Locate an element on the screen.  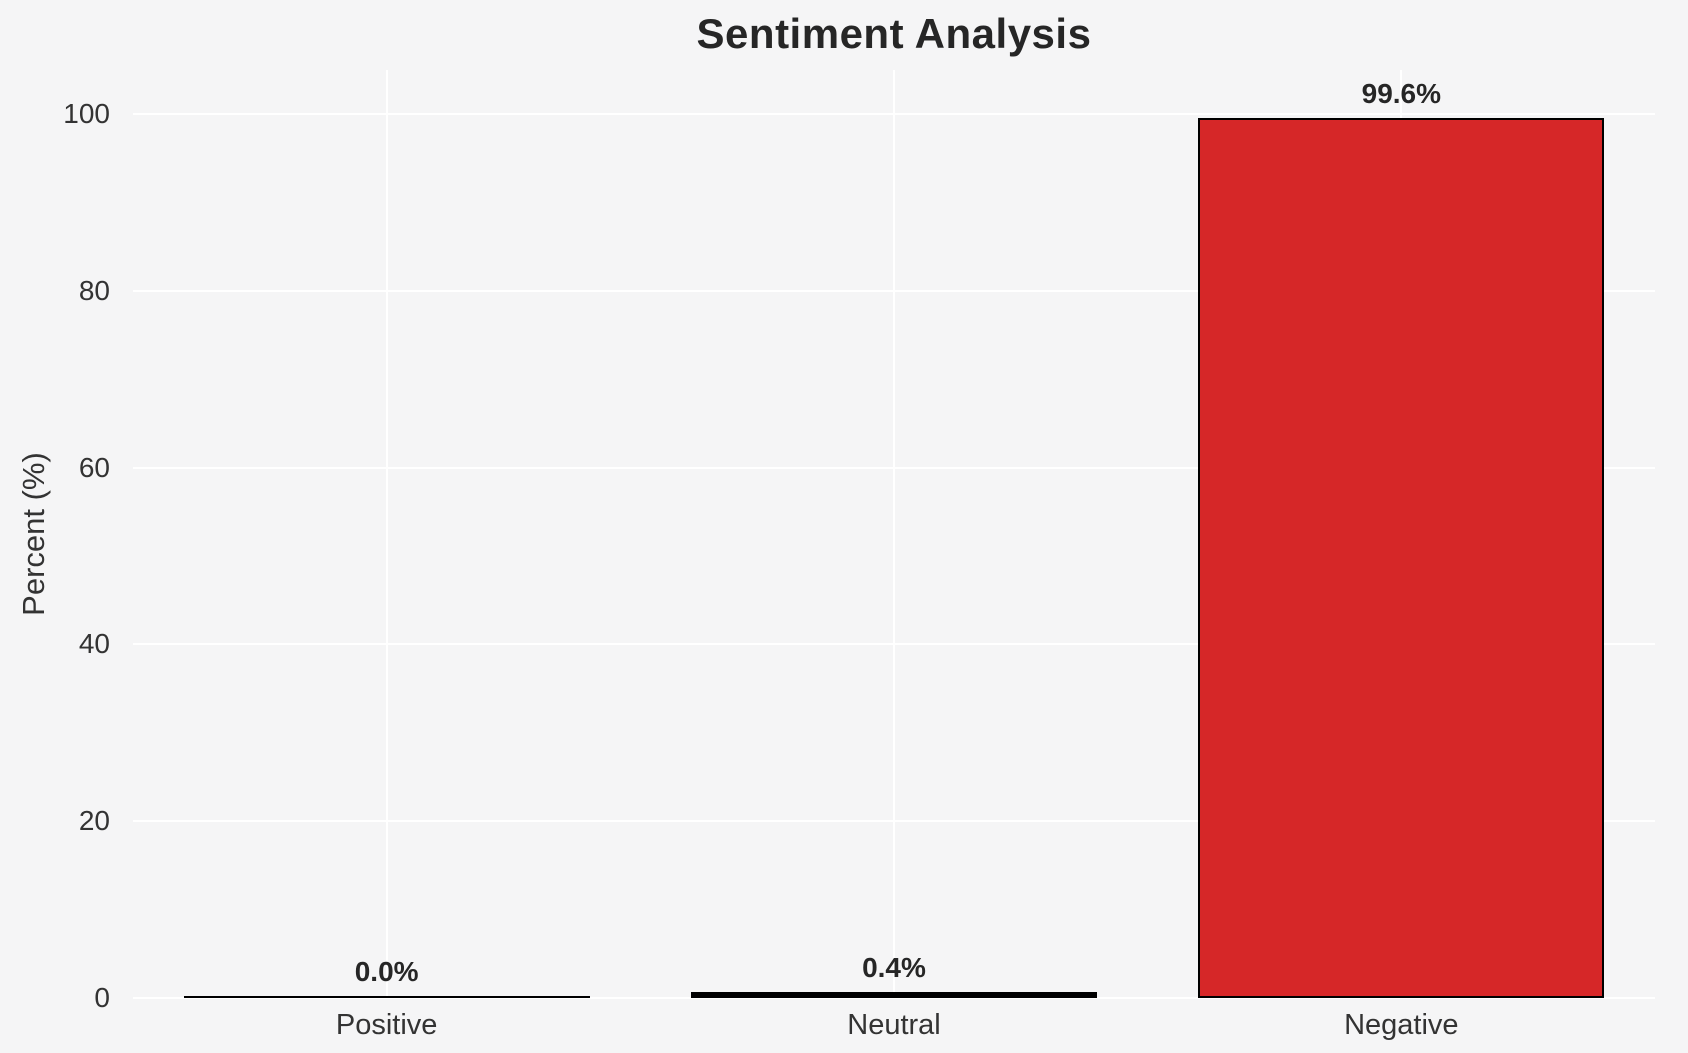
y-axis-label: Percent (%) is located at coordinates (33, 534).